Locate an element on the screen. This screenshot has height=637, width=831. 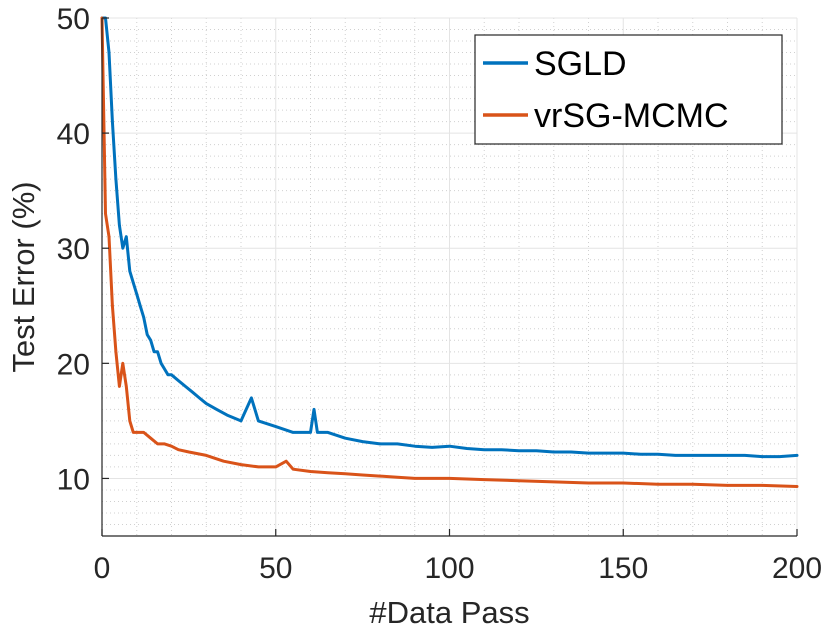
x-tick-label: 50 is located at coordinates (275, 568).